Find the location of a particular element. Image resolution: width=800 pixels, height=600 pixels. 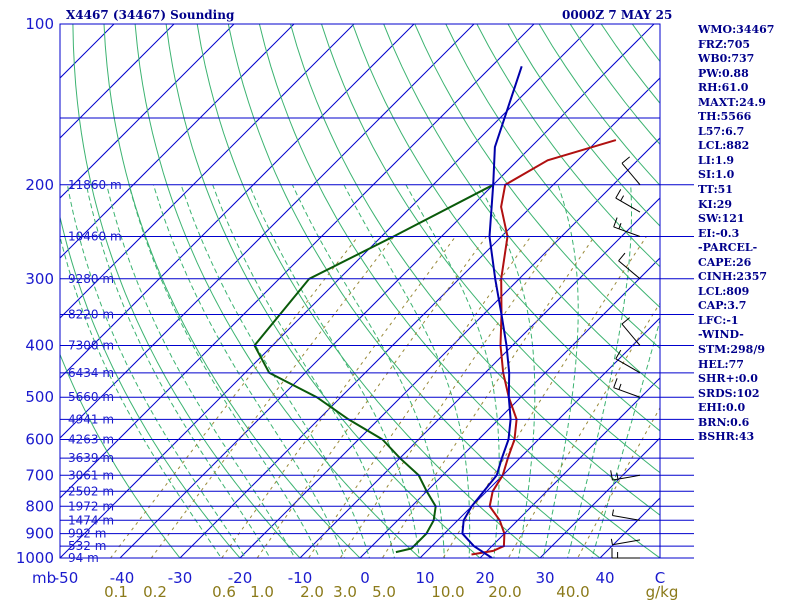

temperature-tick-label: -30 is located at coordinates (180, 578).